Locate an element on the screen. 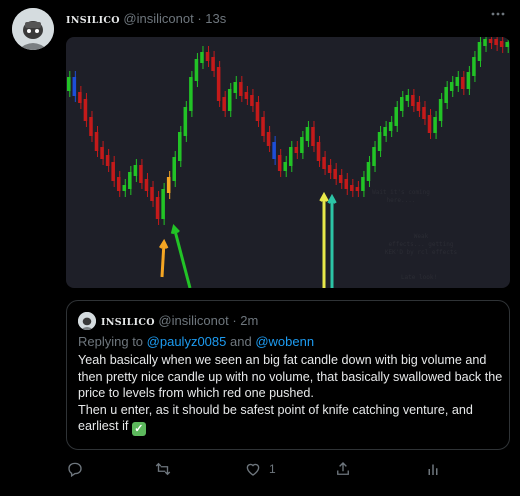  green-arrow-head is located at coordinates (175, 229).